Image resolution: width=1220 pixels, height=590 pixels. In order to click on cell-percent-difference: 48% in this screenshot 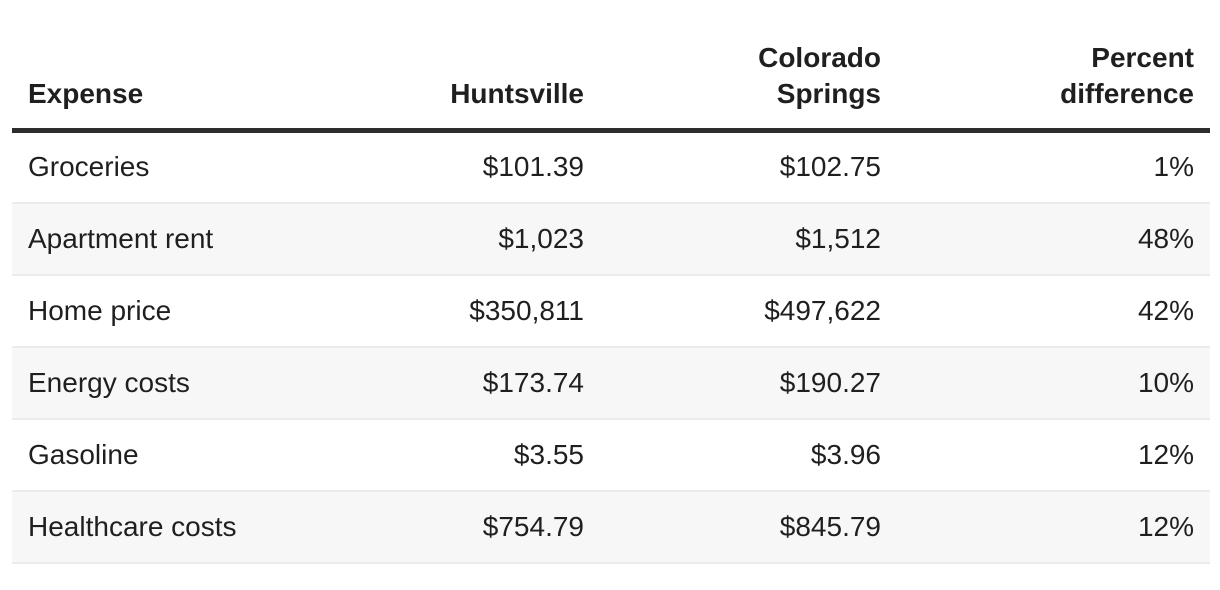, I will do `click(1053, 239)`.